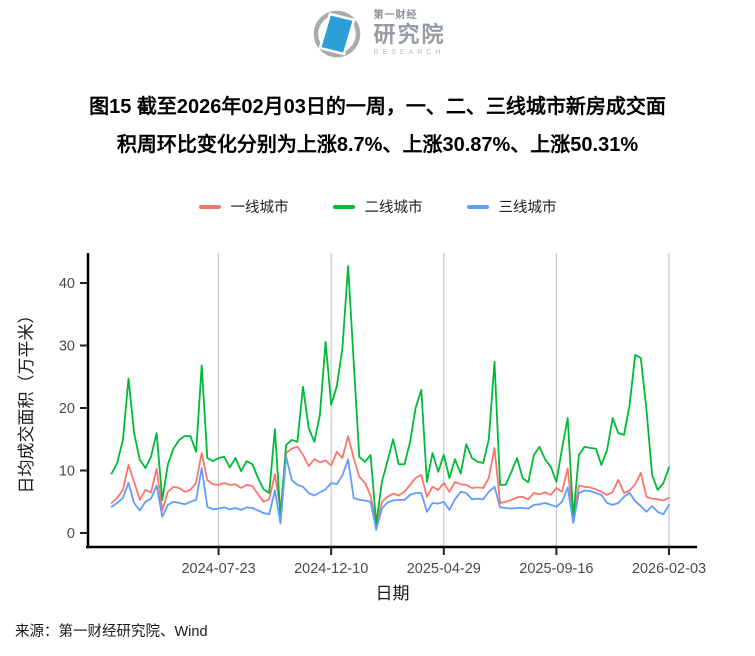 The image size is (755, 656). I want to click on x-tick-label: 2026-02-03, so click(669, 569).